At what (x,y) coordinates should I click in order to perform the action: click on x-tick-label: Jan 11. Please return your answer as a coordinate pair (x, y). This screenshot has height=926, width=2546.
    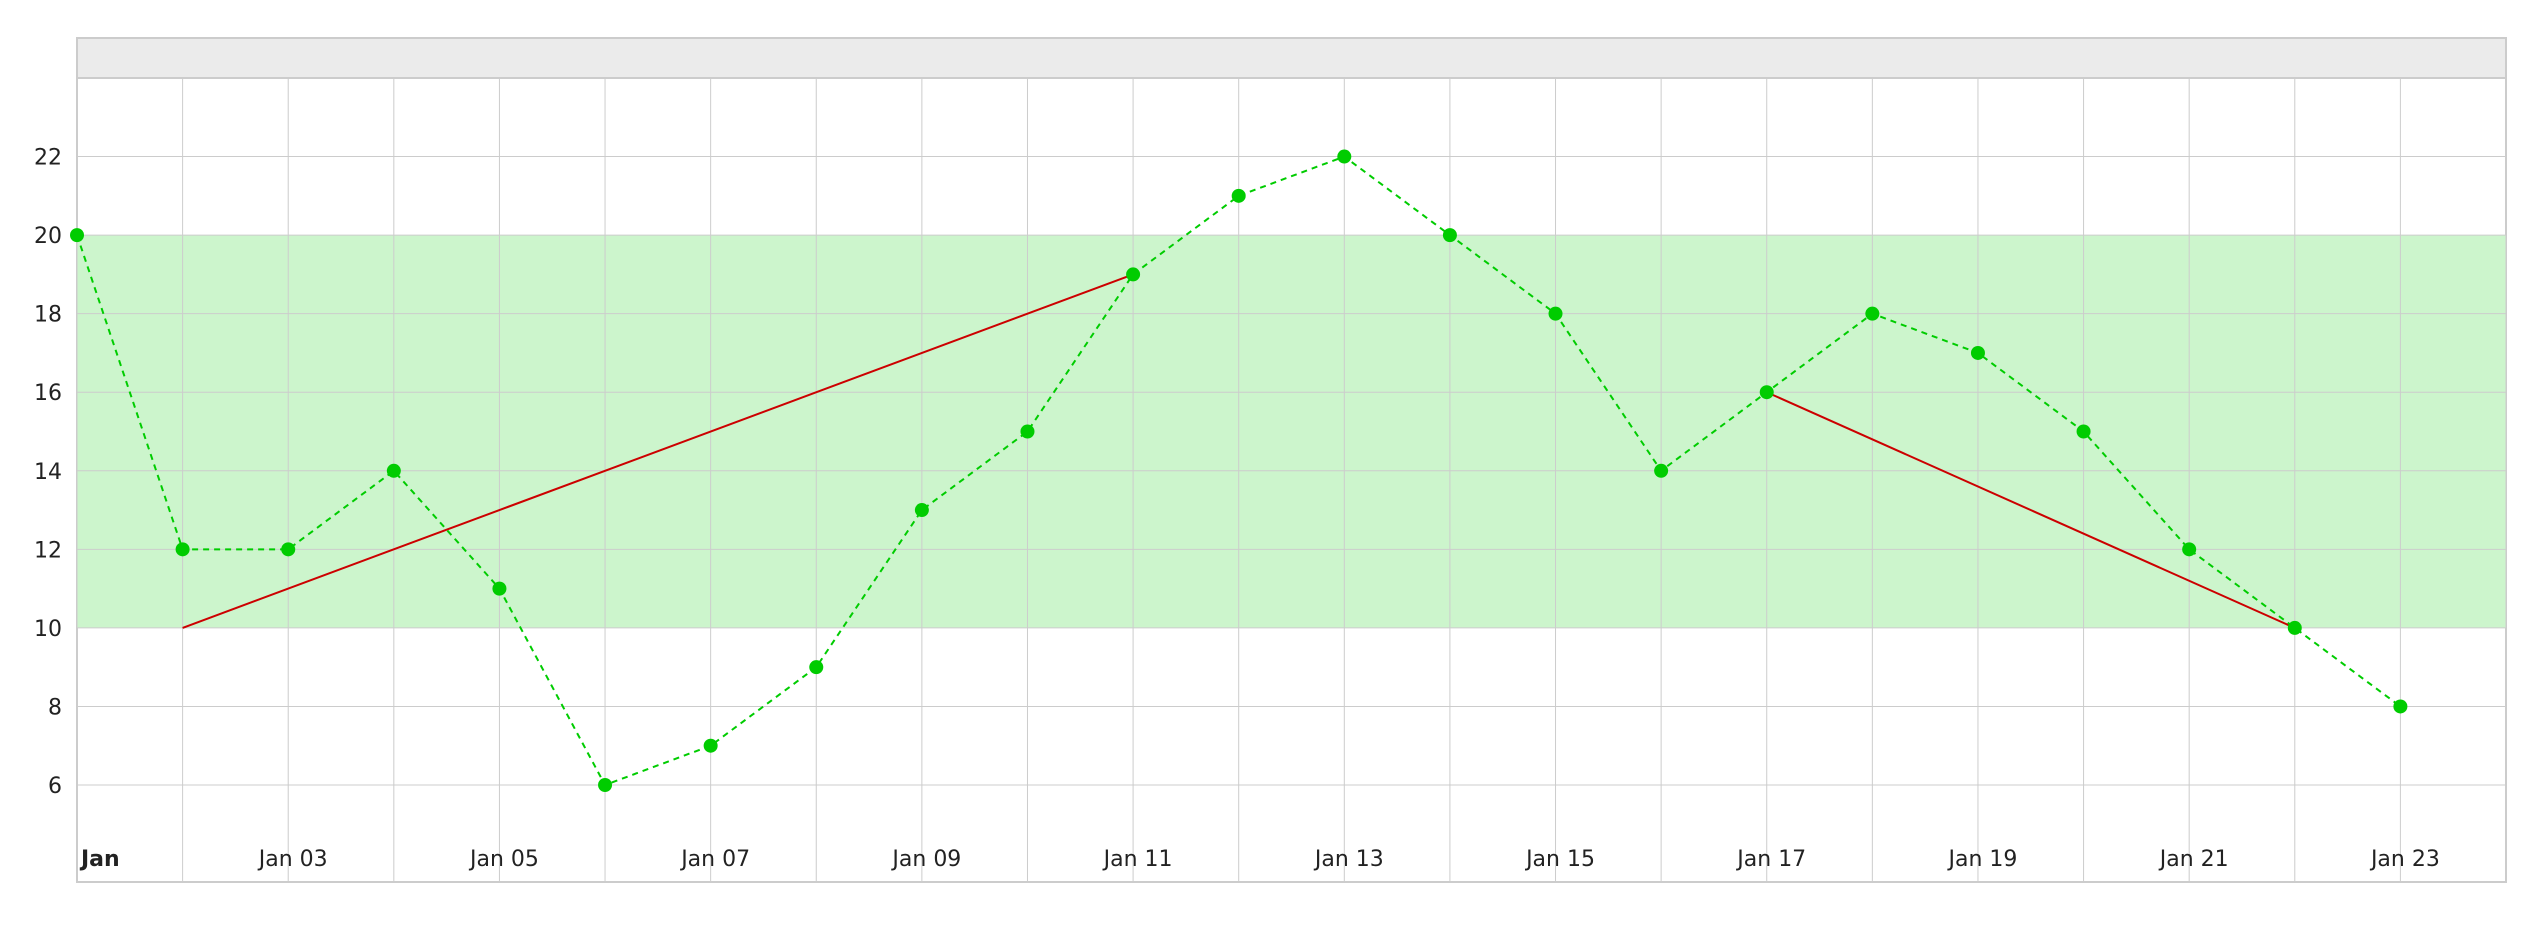
    Looking at the image, I should click on (1137, 859).